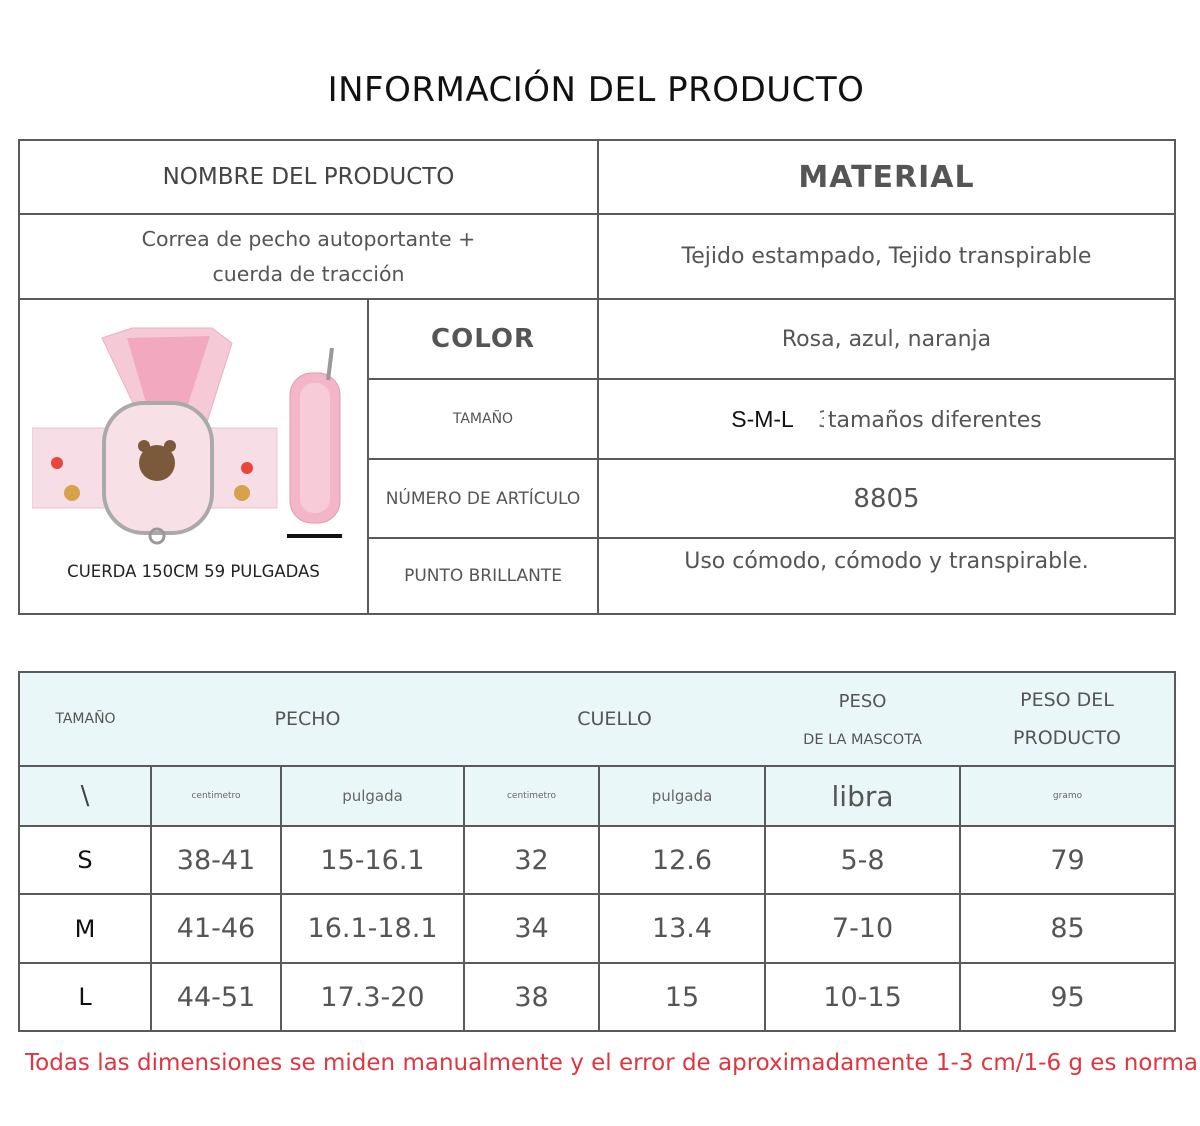 The height and width of the screenshot is (1126, 1200). Describe the element at coordinates (85, 997) in the screenshot. I see `size-cell: L` at that location.